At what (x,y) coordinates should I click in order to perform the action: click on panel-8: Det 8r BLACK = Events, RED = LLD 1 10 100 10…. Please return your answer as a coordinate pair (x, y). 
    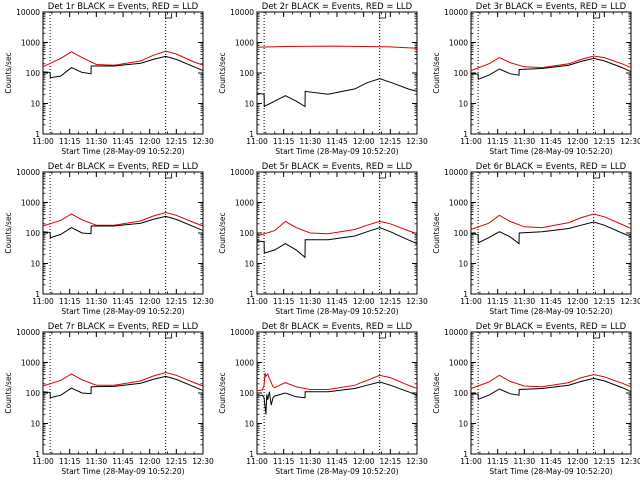
    Looking at the image, I should click on (323, 399).